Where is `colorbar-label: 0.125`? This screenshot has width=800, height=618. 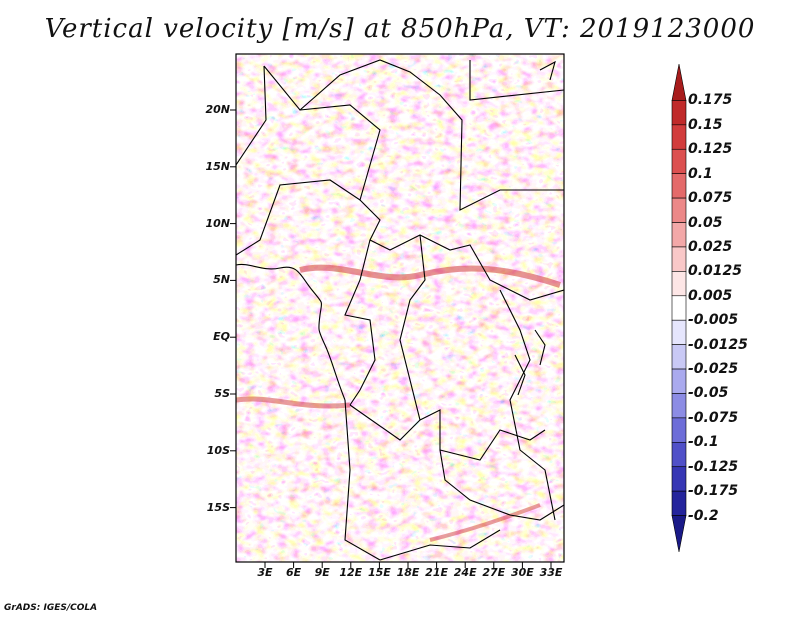 colorbar-label: 0.125 is located at coordinates (710, 149).